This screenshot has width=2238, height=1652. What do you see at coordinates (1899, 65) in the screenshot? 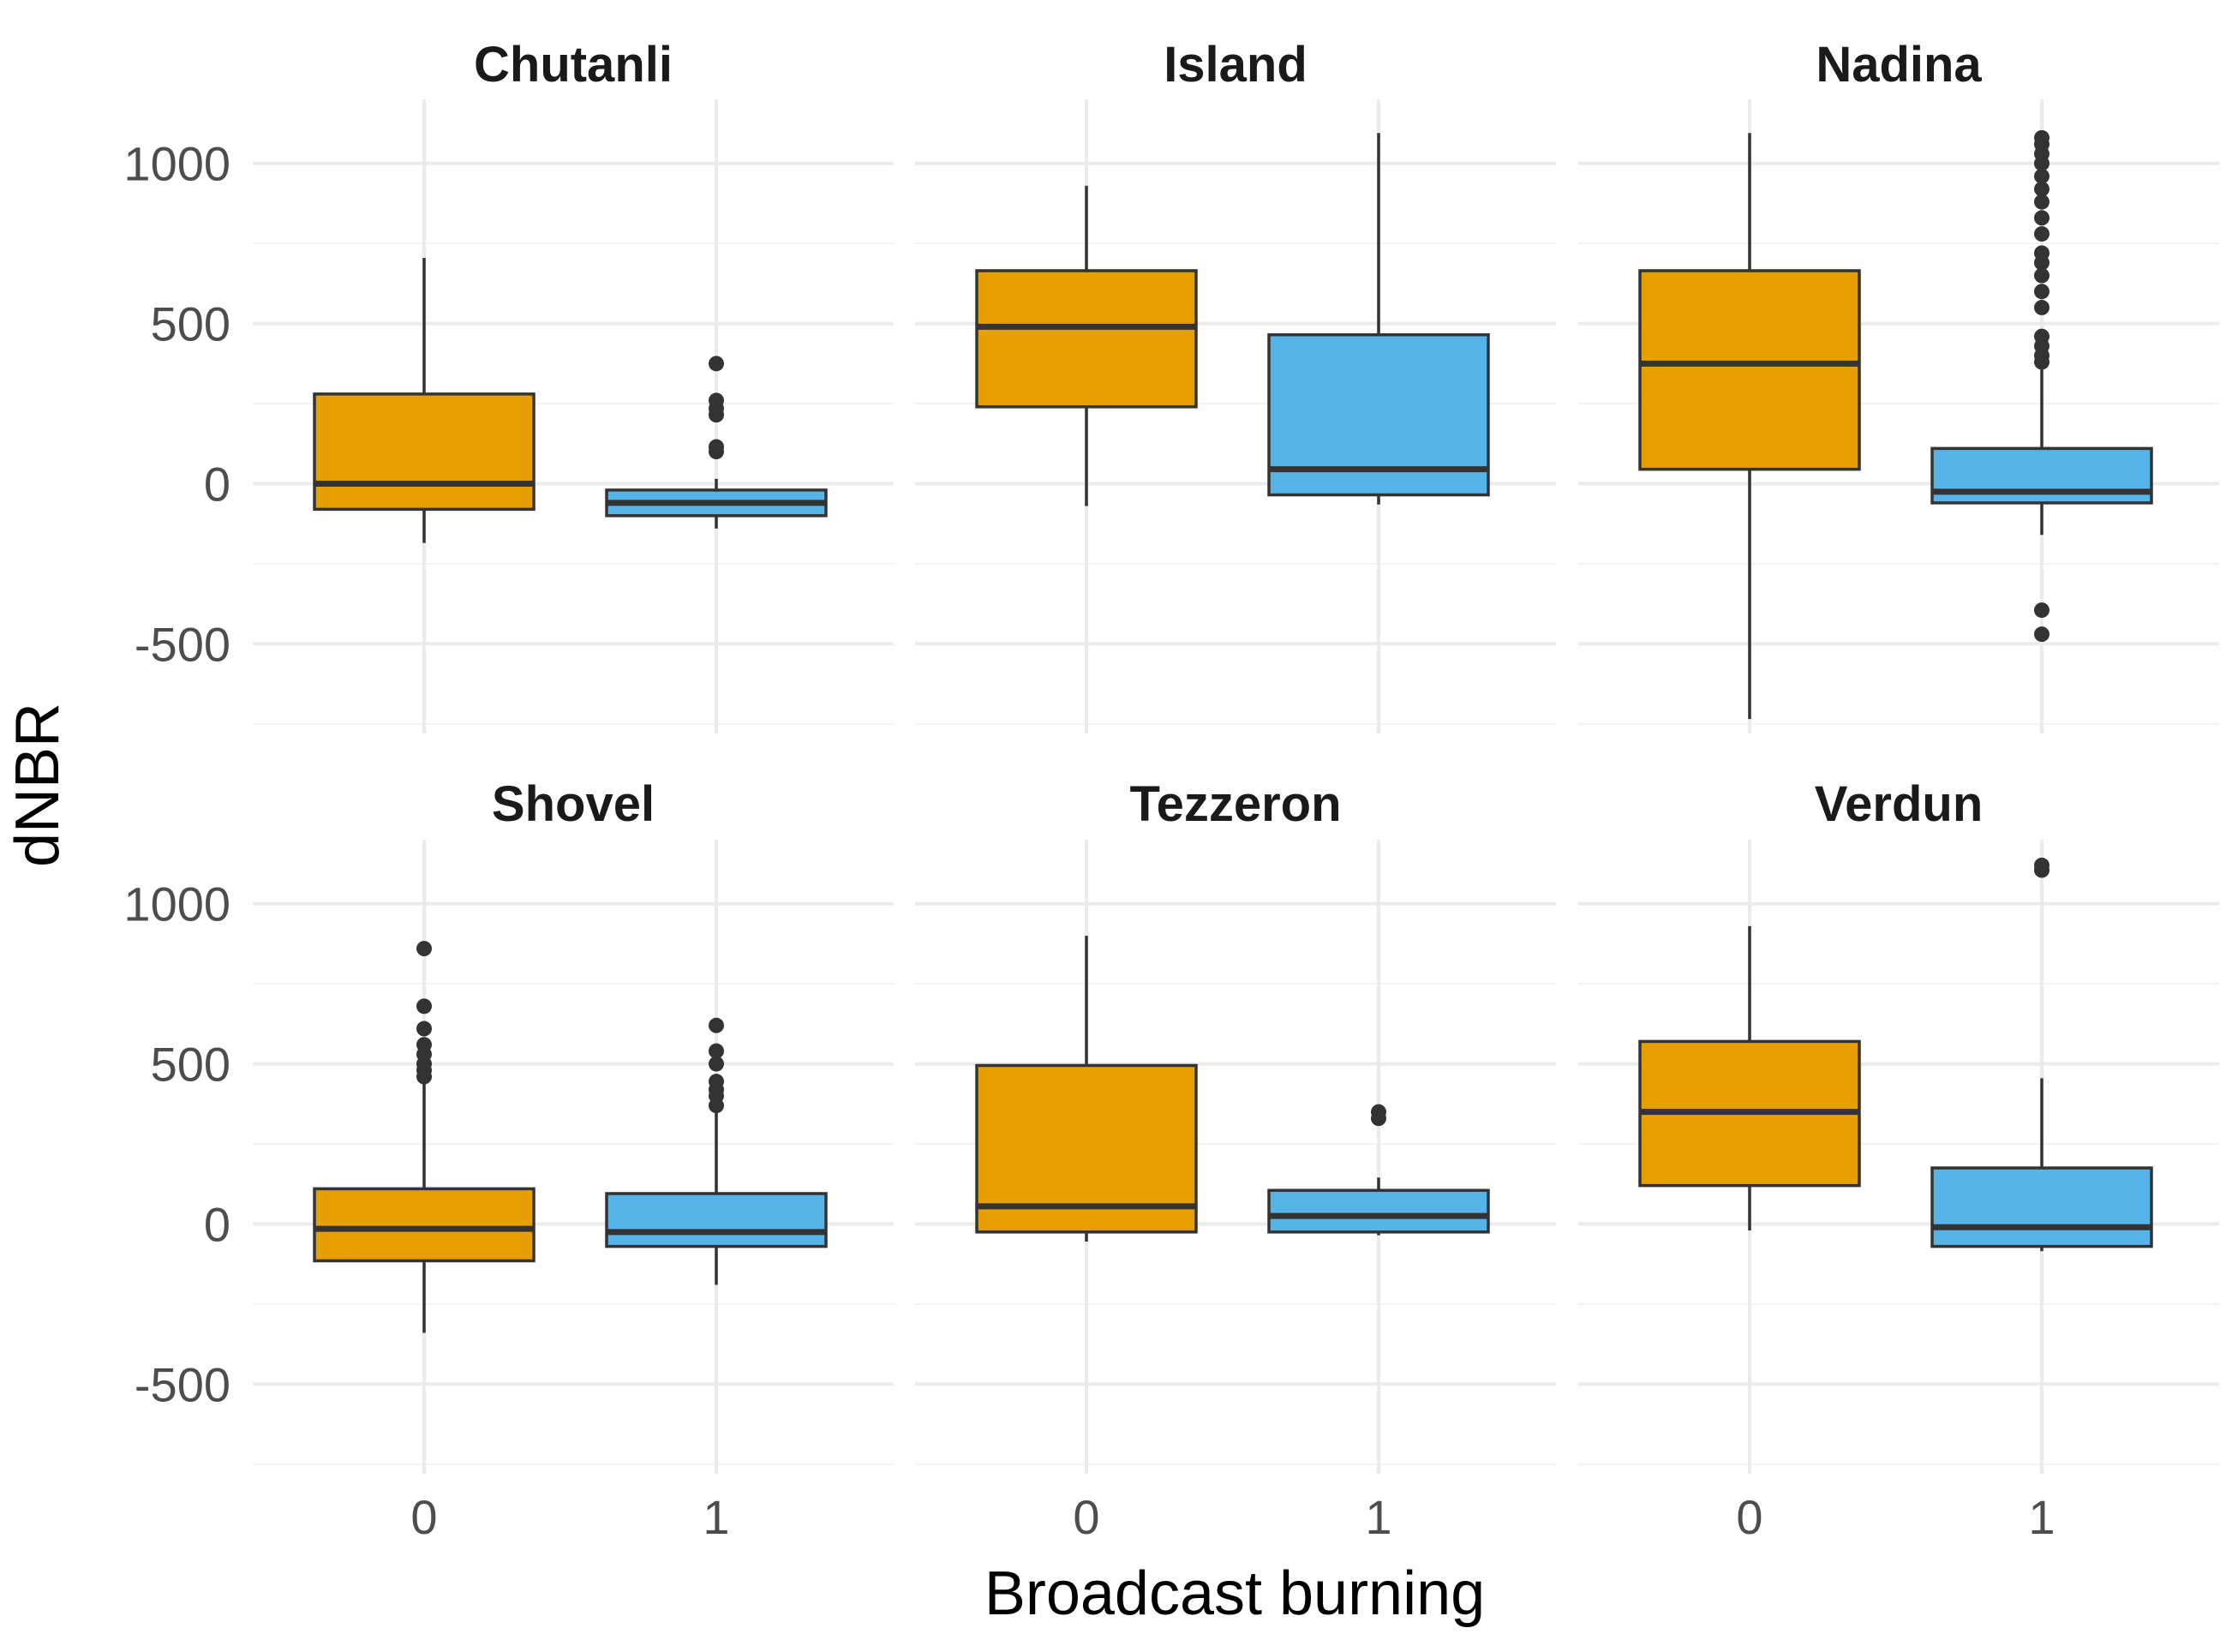
I see `facet-label-nadina: Nadina` at bounding box center [1899, 65].